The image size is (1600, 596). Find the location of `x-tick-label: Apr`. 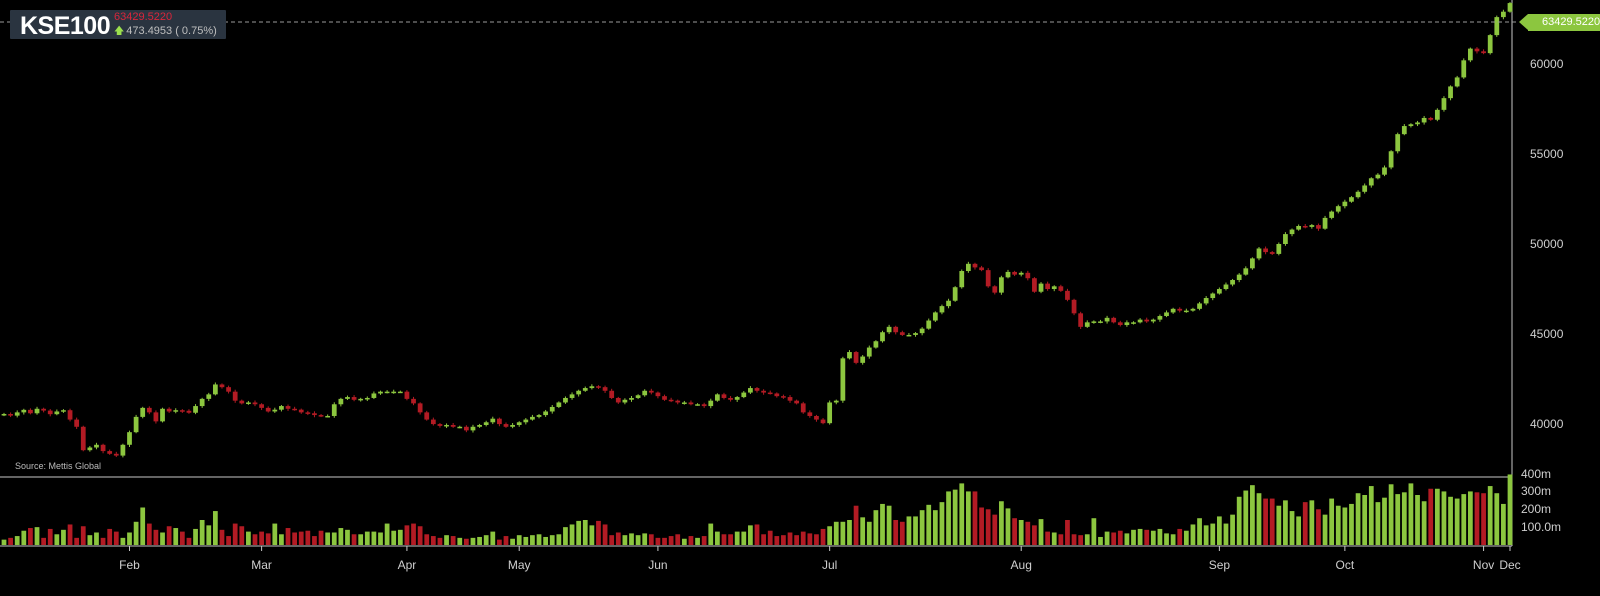

x-tick-label: Apr is located at coordinates (407, 565).